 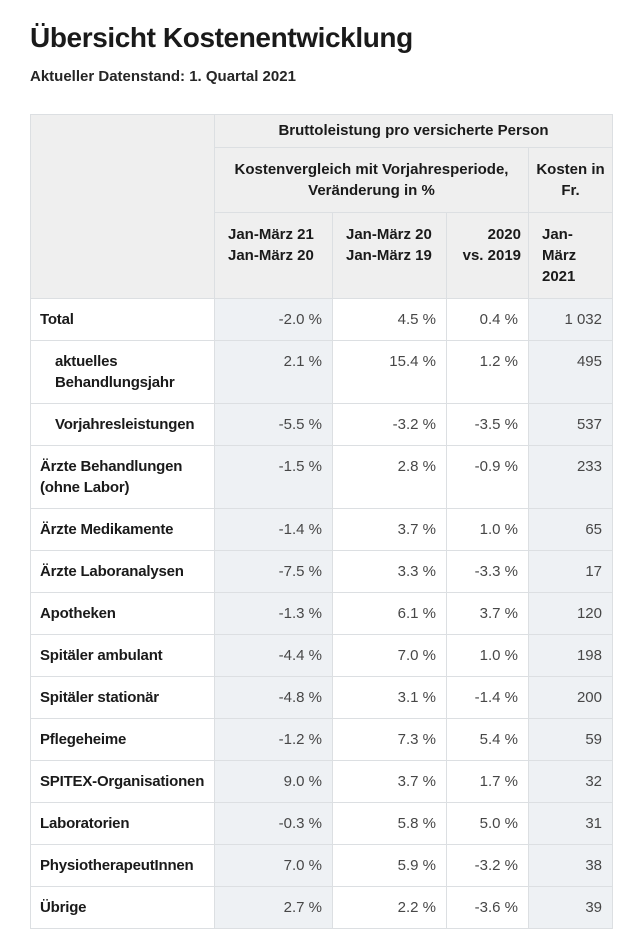 I want to click on col-header-line: vs. 2019, so click(x=491, y=255).